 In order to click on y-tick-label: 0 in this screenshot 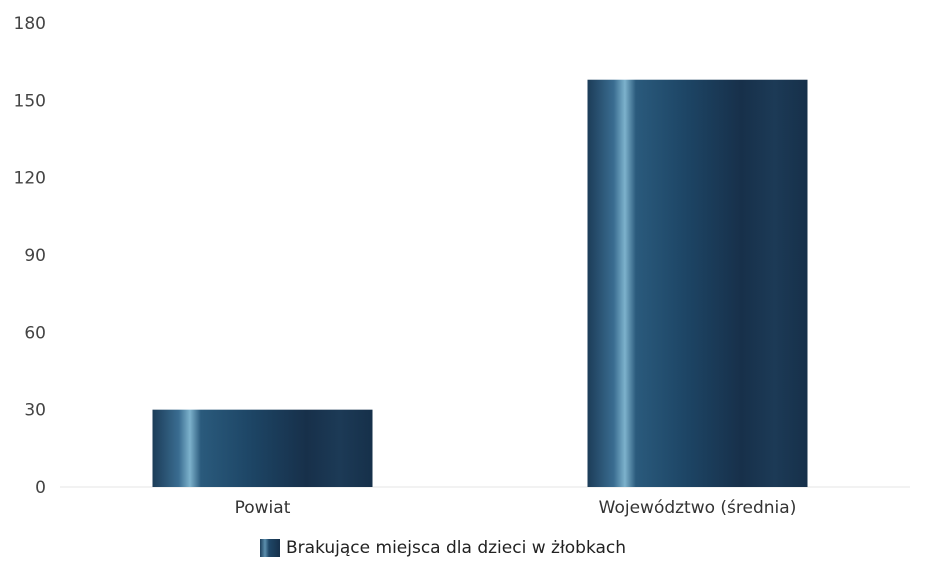, I will do `click(40, 488)`.